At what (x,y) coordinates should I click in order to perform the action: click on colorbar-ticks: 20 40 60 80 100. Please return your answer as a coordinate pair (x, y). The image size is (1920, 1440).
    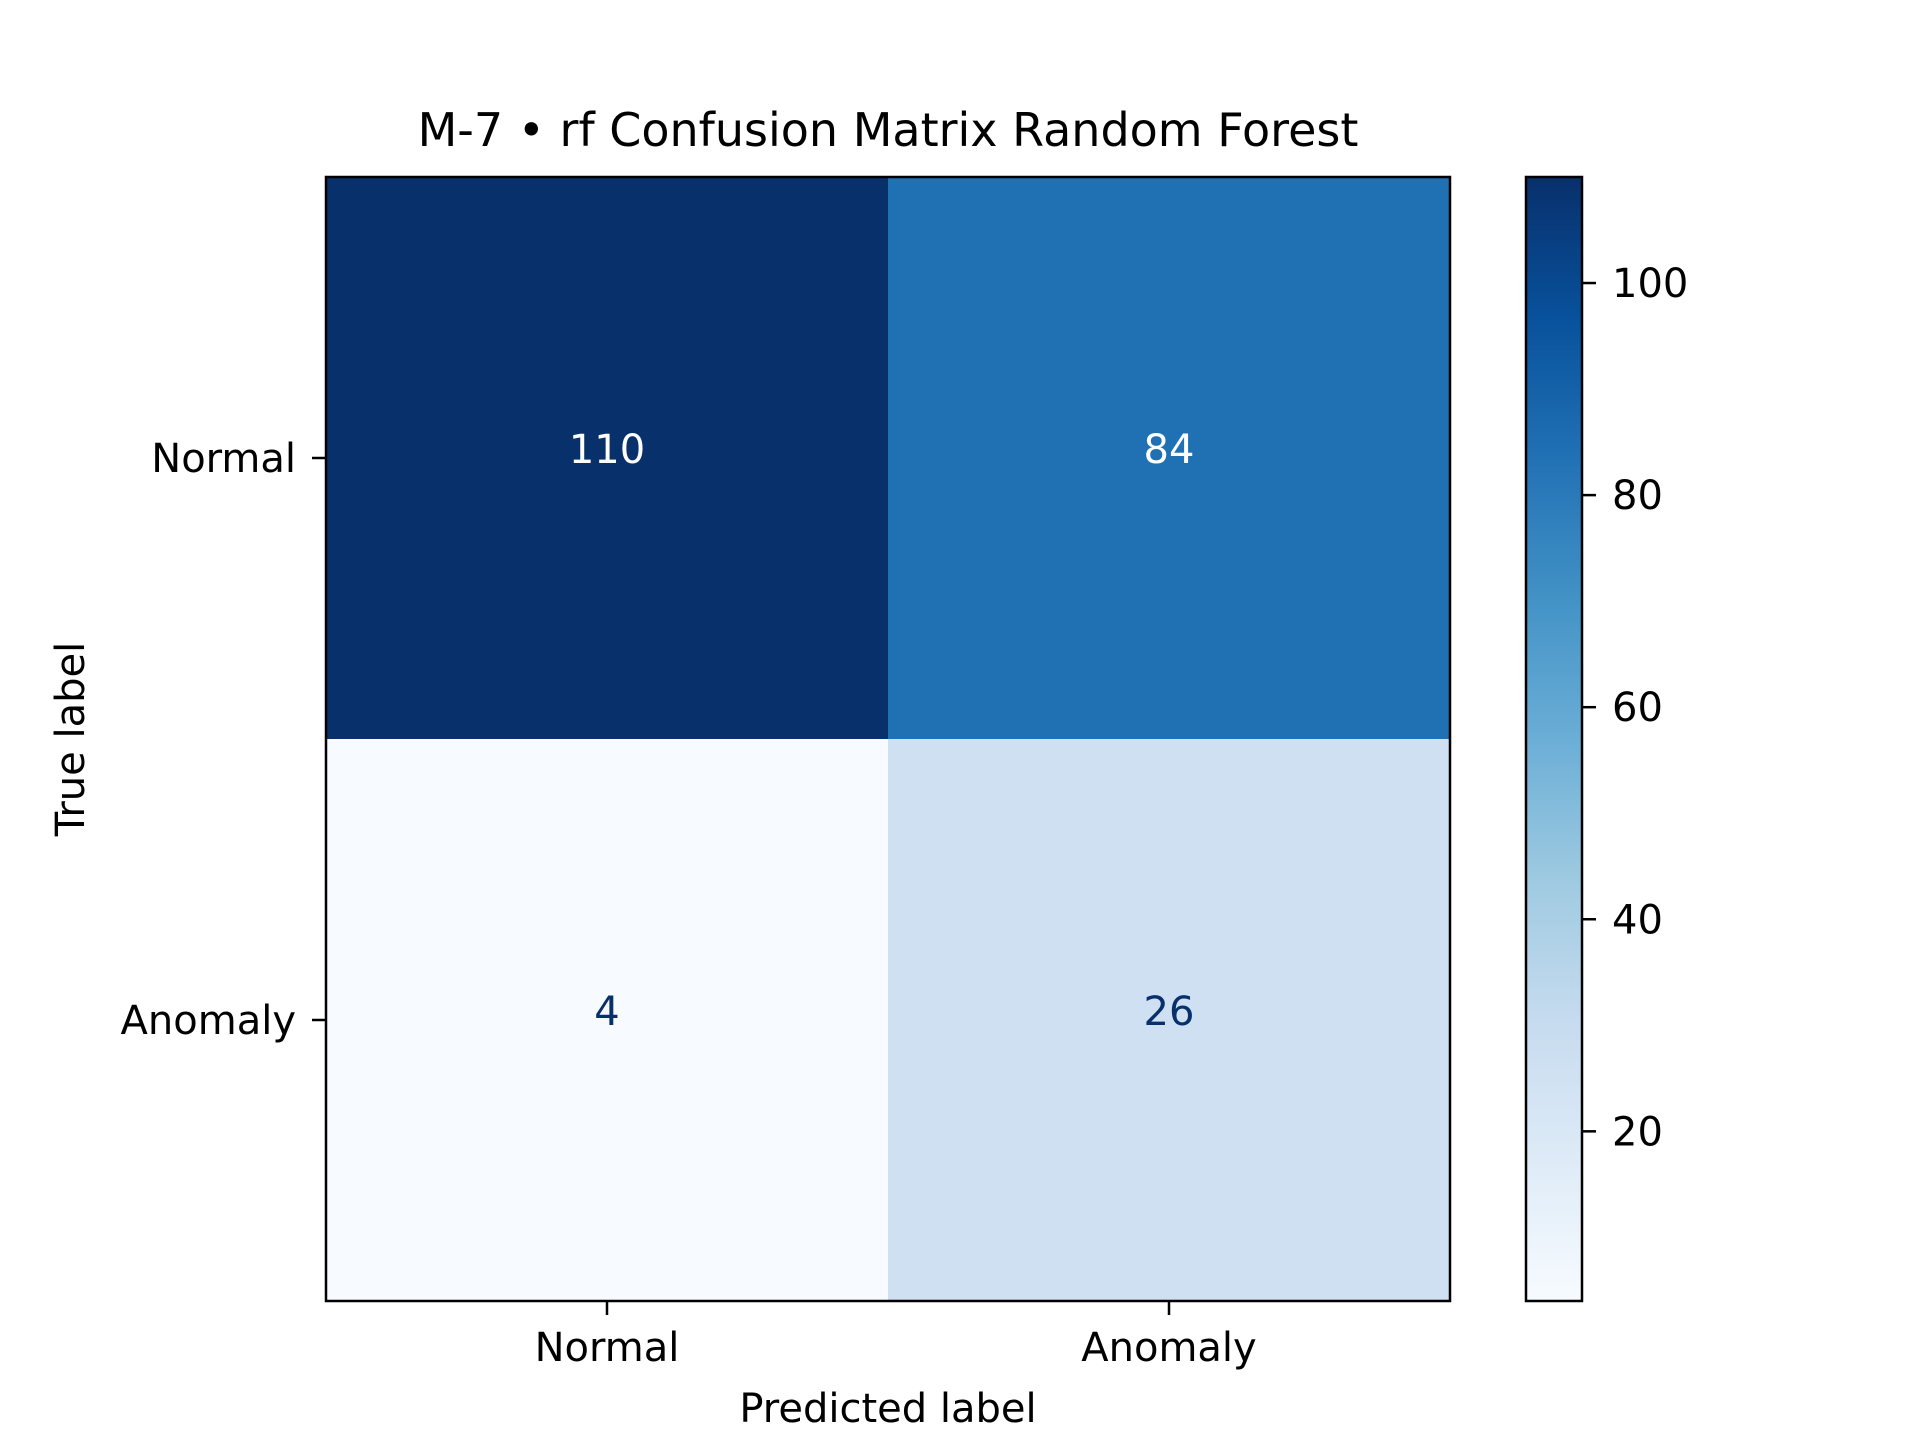
    Looking at the image, I should click on (1635, 708).